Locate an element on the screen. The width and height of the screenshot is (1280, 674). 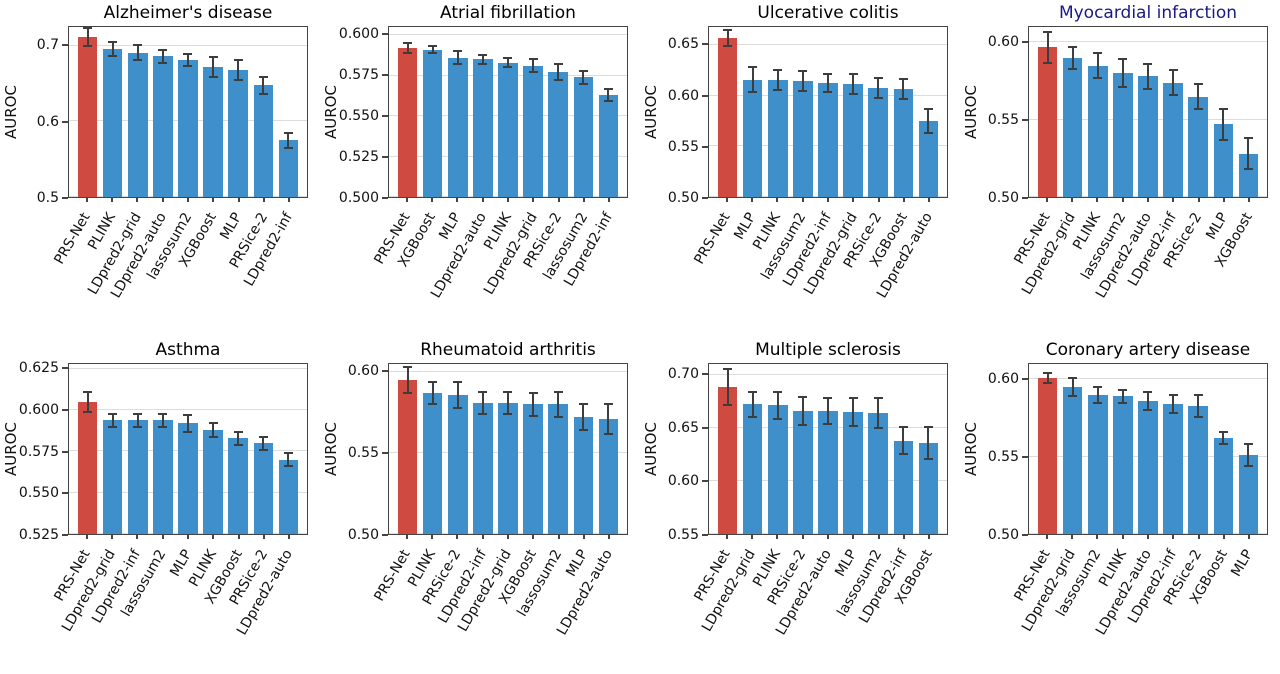
y-tick-label: 0.55 is located at coordinates (683, 535).